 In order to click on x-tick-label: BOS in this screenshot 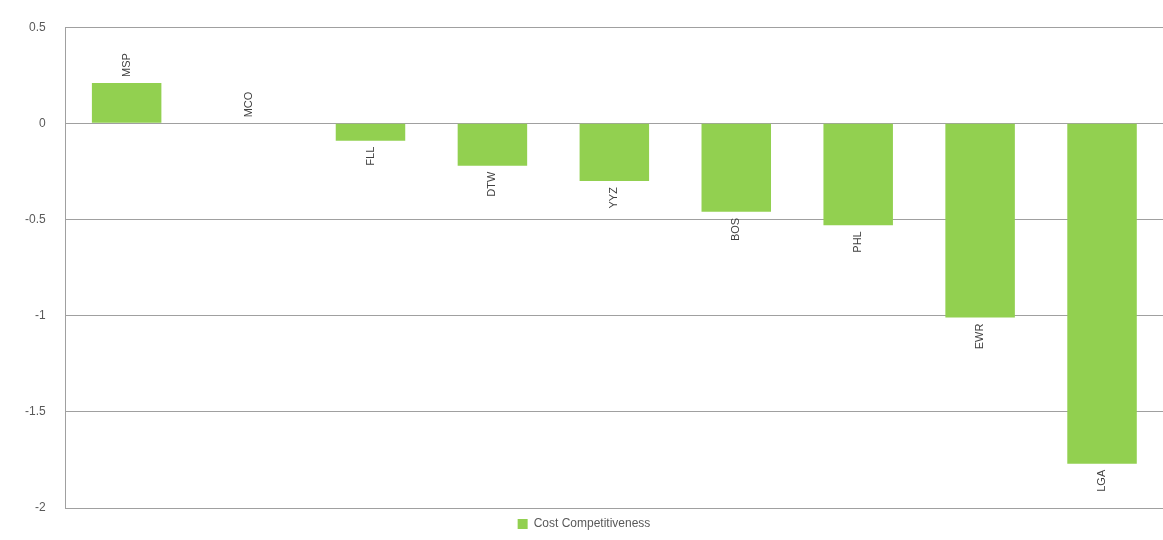, I will do `click(735, 229)`.